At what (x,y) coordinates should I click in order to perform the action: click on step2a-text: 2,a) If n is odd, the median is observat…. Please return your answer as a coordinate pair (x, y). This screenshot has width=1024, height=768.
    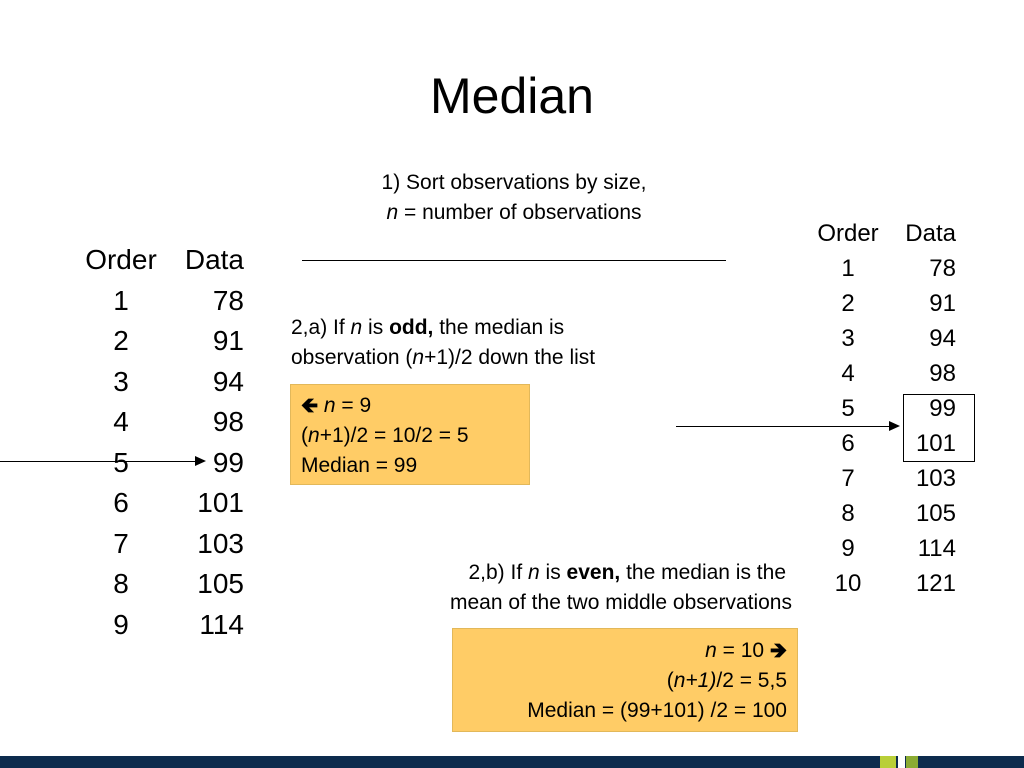
    Looking at the image, I should click on (491, 343).